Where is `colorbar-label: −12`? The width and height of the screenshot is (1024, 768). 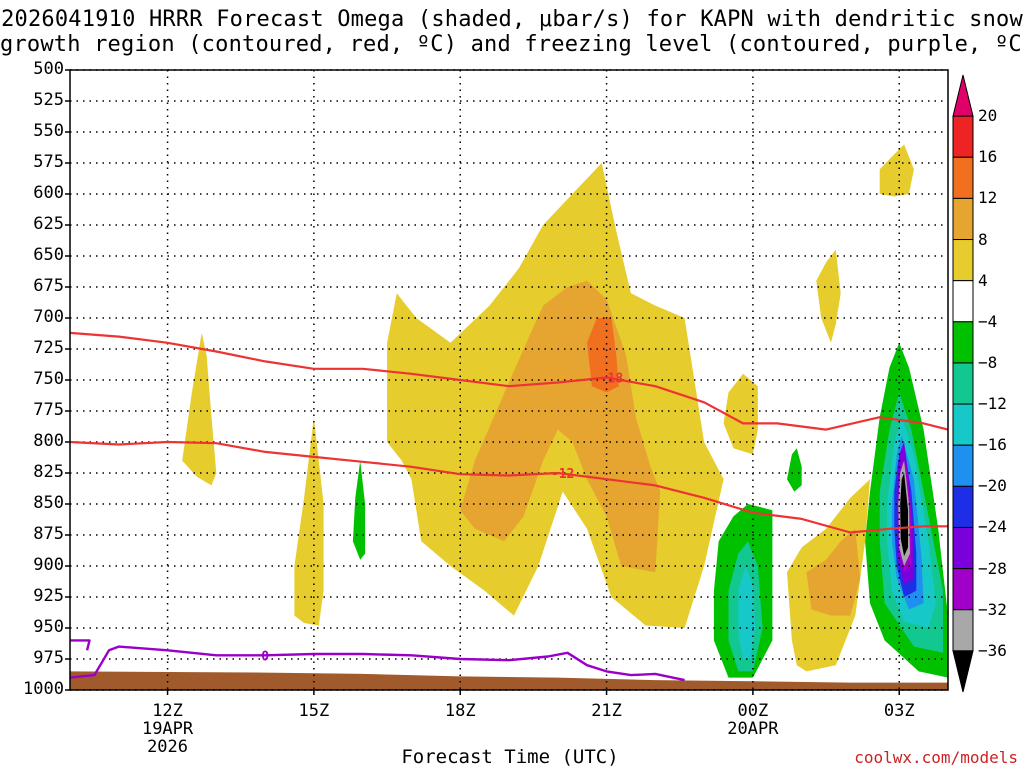
colorbar-label: −12 is located at coordinates (992, 404).